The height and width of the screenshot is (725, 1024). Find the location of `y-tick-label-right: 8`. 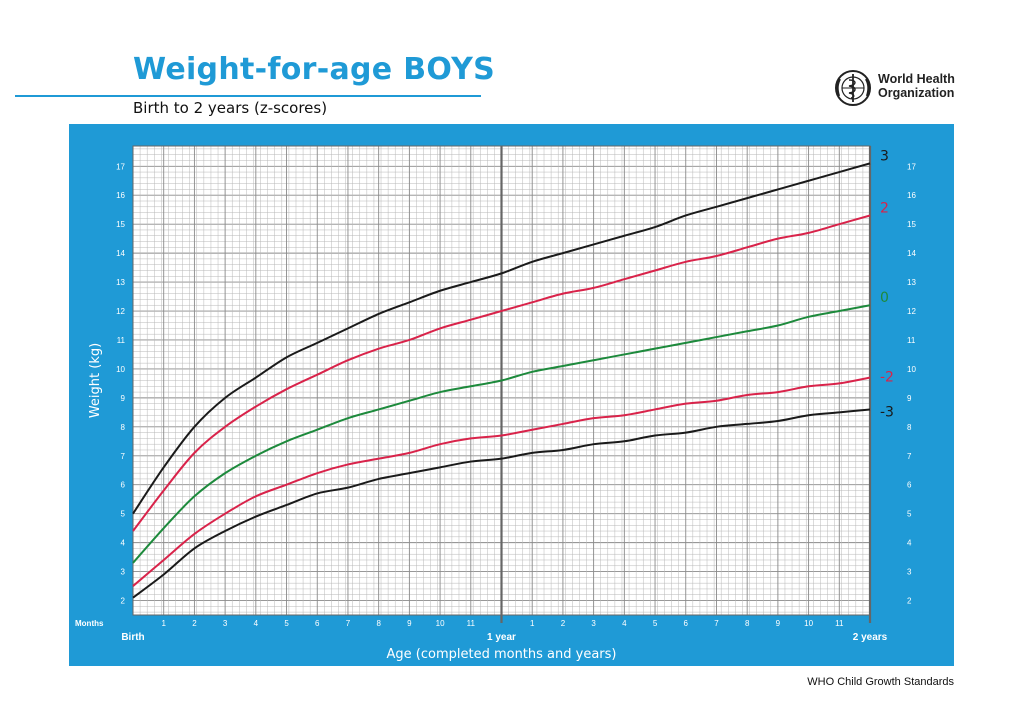

y-tick-label-right: 8 is located at coordinates (909, 427).